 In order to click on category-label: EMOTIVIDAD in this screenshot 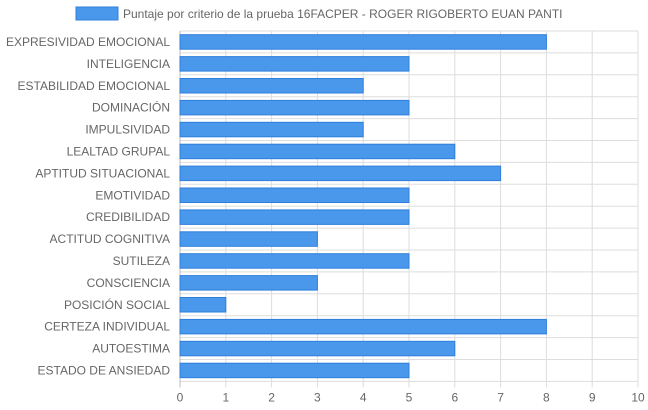, I will do `click(132, 195)`.